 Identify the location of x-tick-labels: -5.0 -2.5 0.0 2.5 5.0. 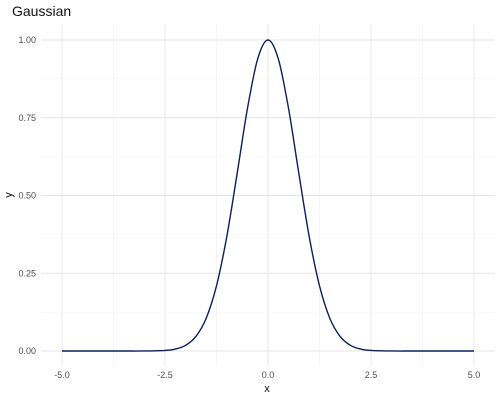
(267, 375).